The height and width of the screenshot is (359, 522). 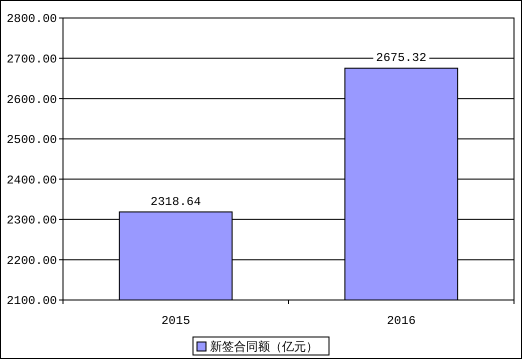 What do you see at coordinates (401, 58) in the screenshot?
I see `data-label: 2675.32` at bounding box center [401, 58].